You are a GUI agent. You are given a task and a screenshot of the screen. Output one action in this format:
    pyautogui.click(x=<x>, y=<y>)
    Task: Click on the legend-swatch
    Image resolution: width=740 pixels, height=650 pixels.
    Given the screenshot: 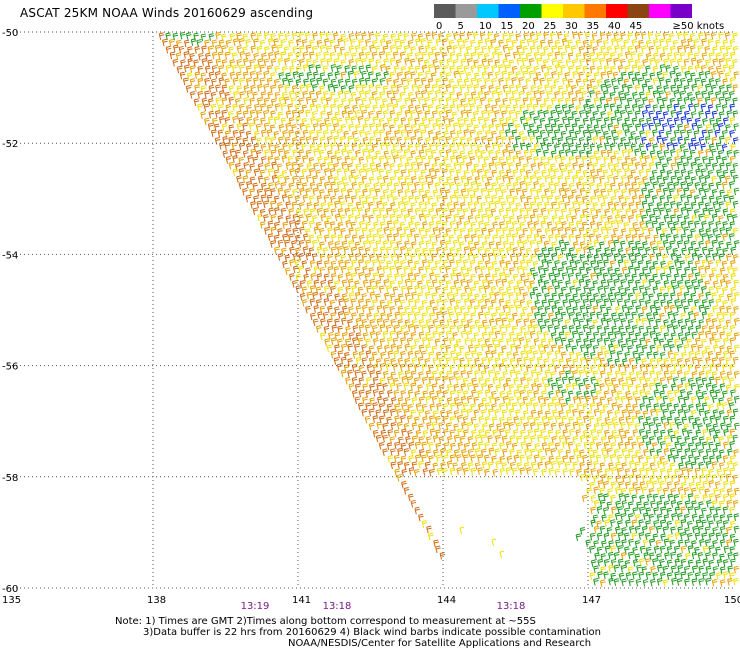 What is the action you would take?
    pyautogui.click(x=638, y=11)
    